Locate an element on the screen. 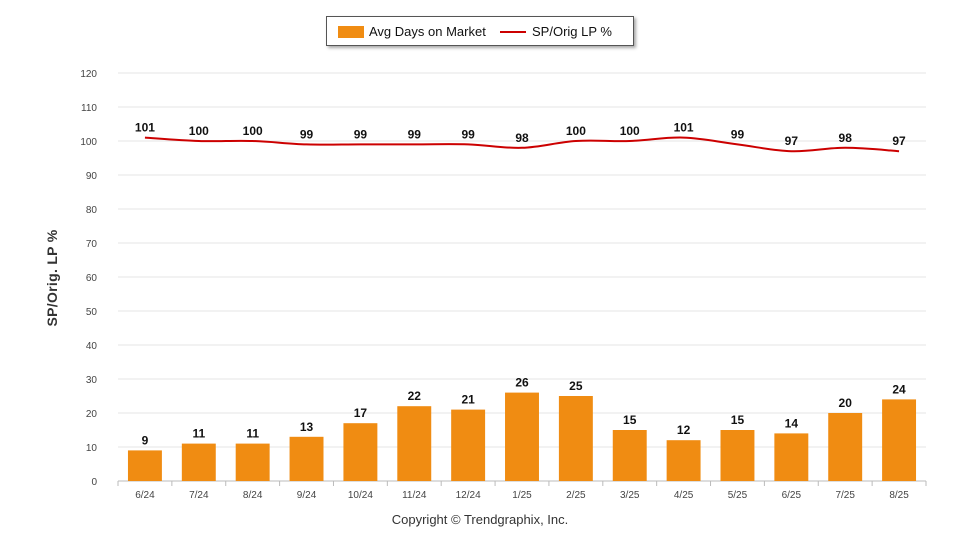 The height and width of the screenshot is (550, 960). y-tick-label: 60 is located at coordinates (92, 278).